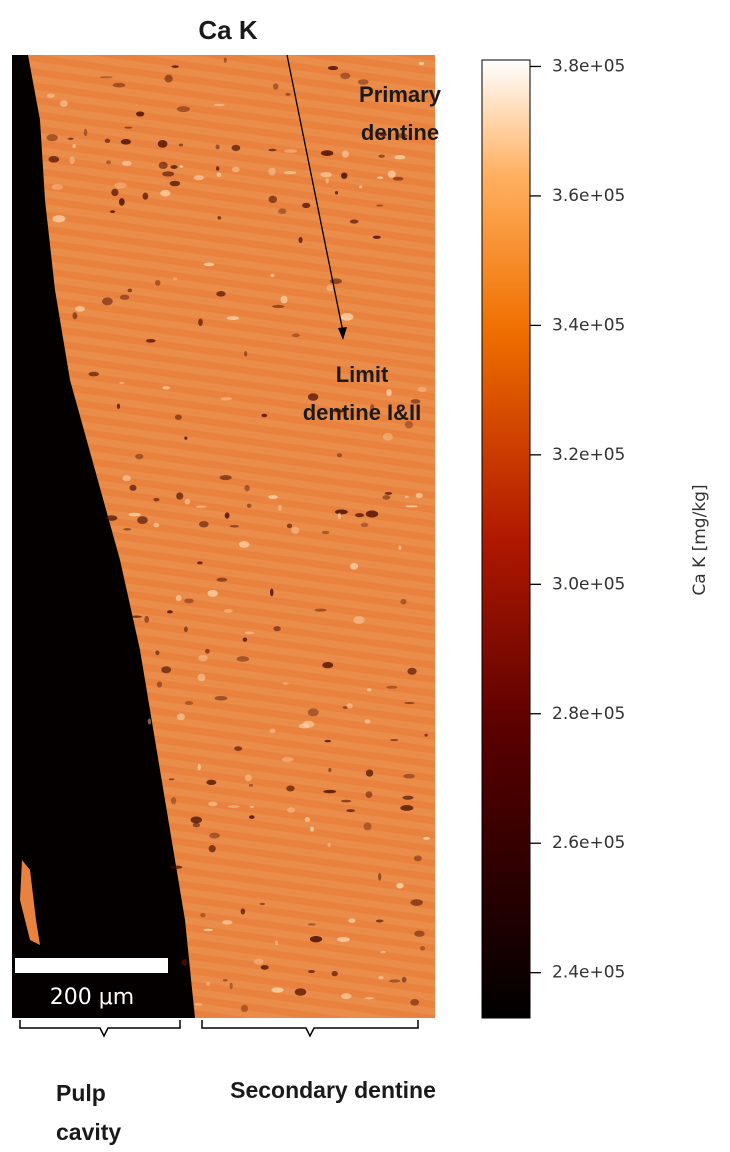  I want to click on colorbar-label: Ca K [mg/kg], so click(700, 539).